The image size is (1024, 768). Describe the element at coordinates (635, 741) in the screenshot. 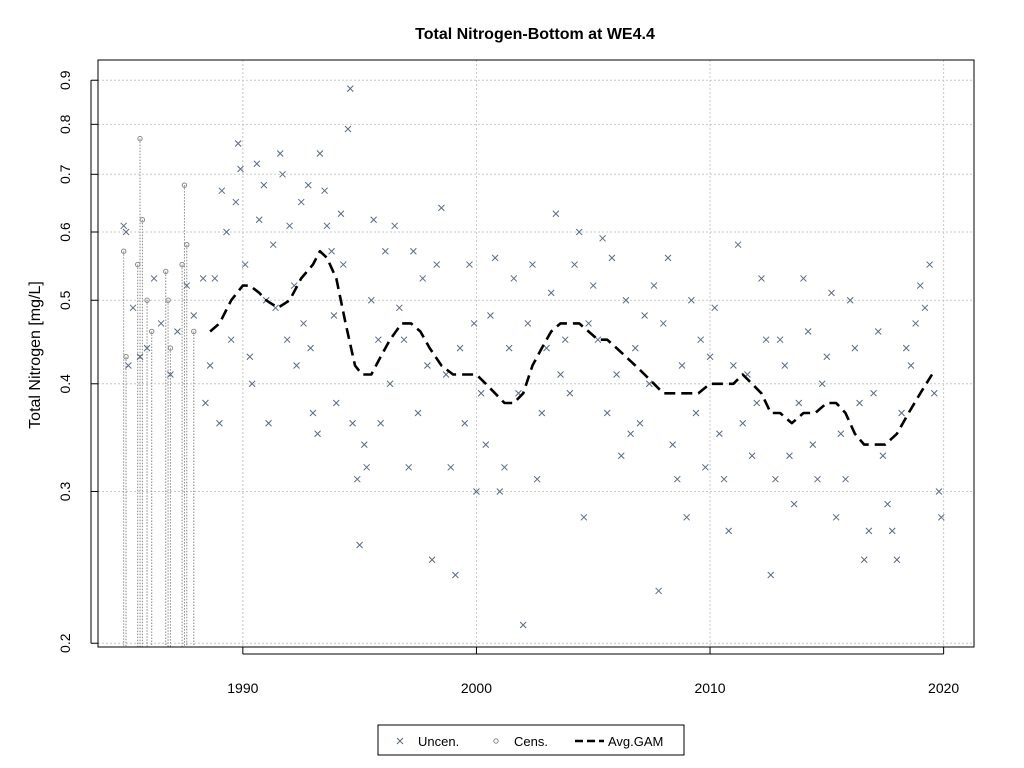

I see `legend-label: Avg.GAM` at that location.